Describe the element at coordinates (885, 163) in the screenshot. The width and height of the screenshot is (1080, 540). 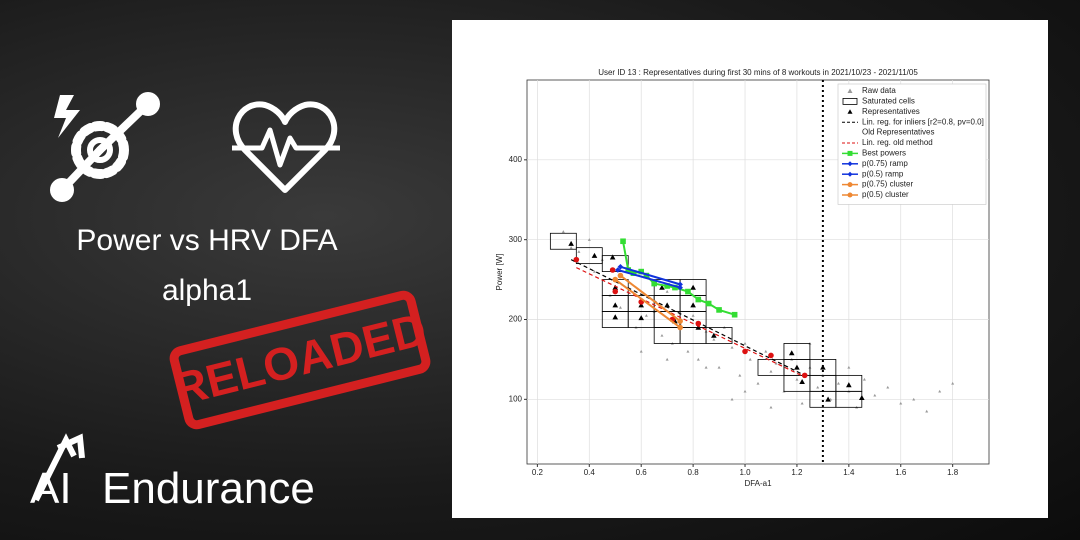
I see `legend-label: p(0.75) ramp` at that location.